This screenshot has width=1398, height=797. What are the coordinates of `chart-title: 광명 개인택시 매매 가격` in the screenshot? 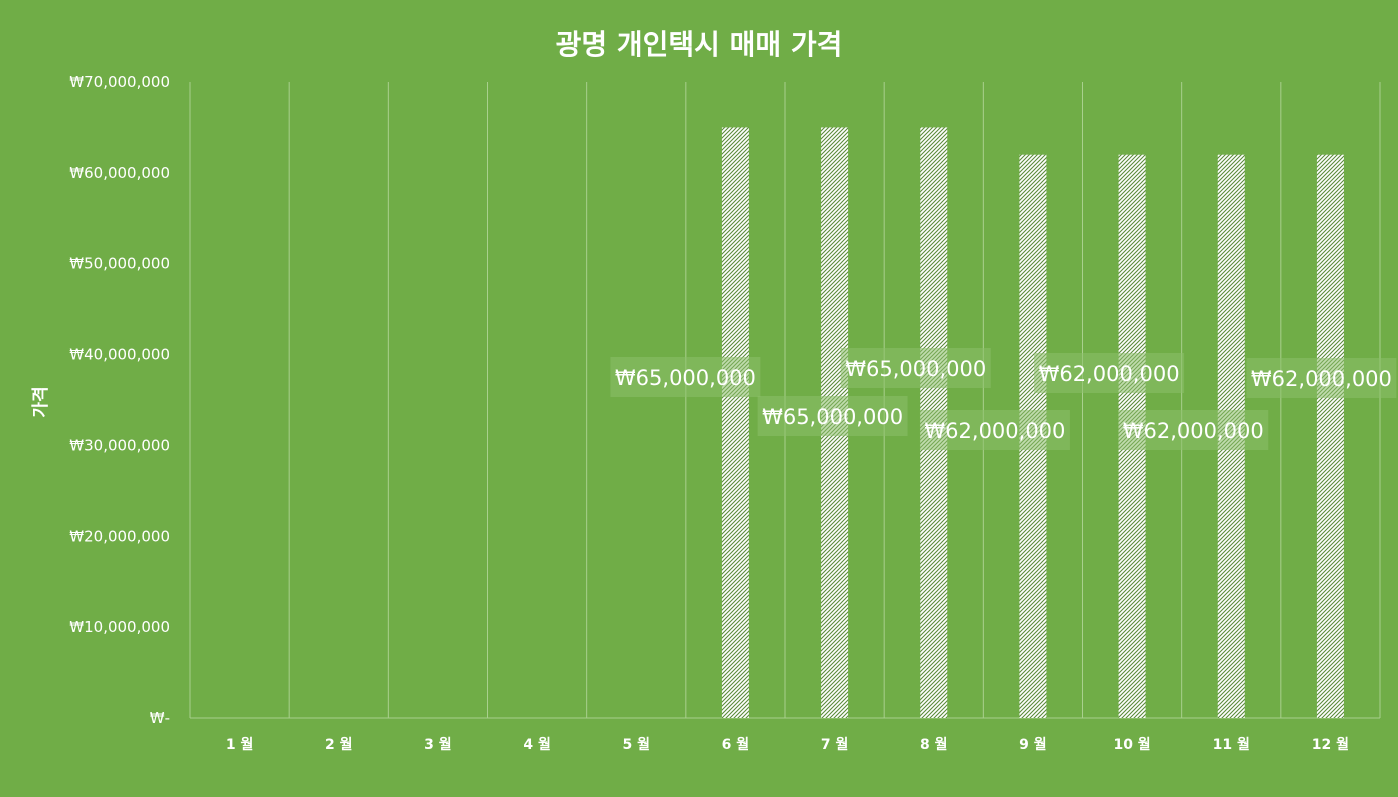 It's located at (699, 44).